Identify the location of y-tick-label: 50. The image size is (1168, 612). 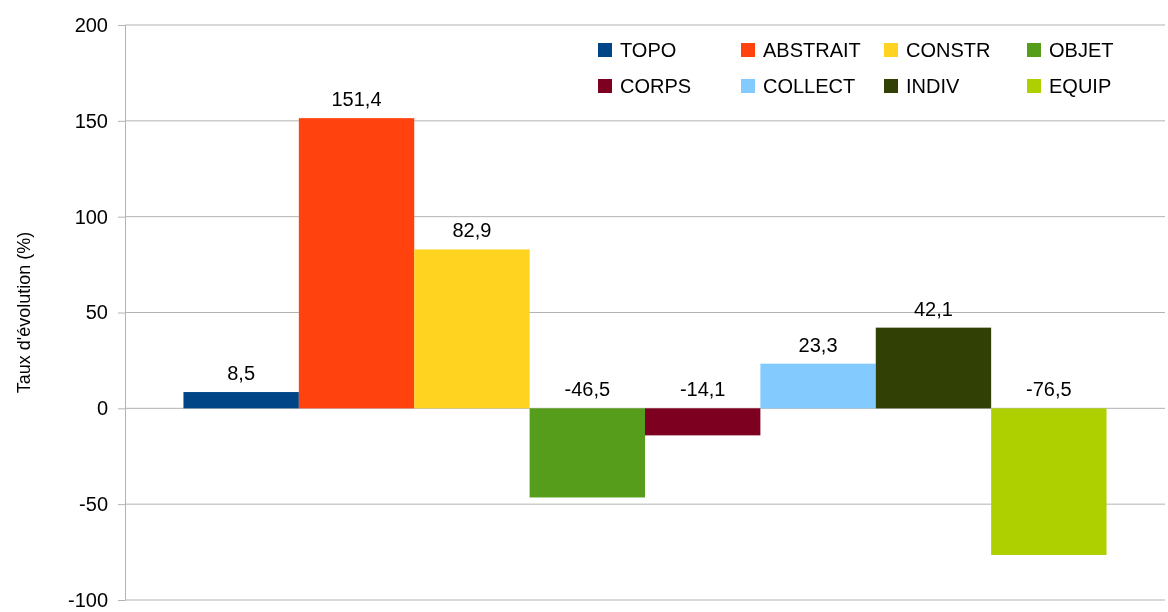
(96, 312).